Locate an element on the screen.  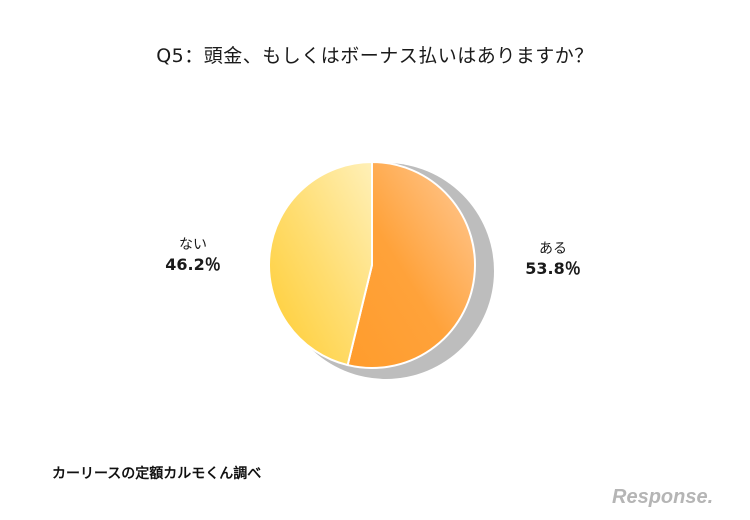
slice-label-nai: ない 46.2％ is located at coordinates (193, 256).